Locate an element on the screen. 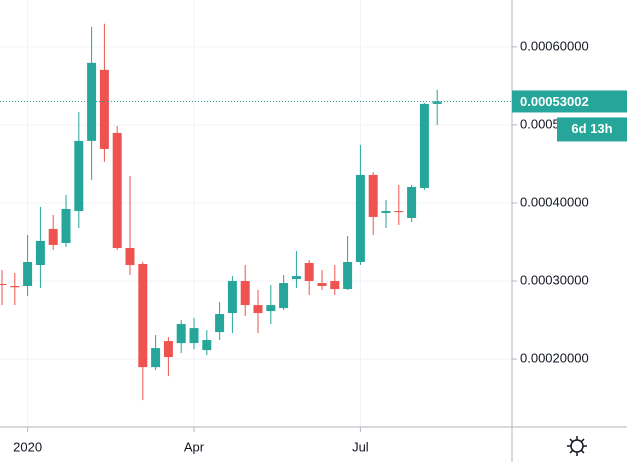 The width and height of the screenshot is (627, 462). y-tick-label: 0.00060000 is located at coordinates (554, 45).